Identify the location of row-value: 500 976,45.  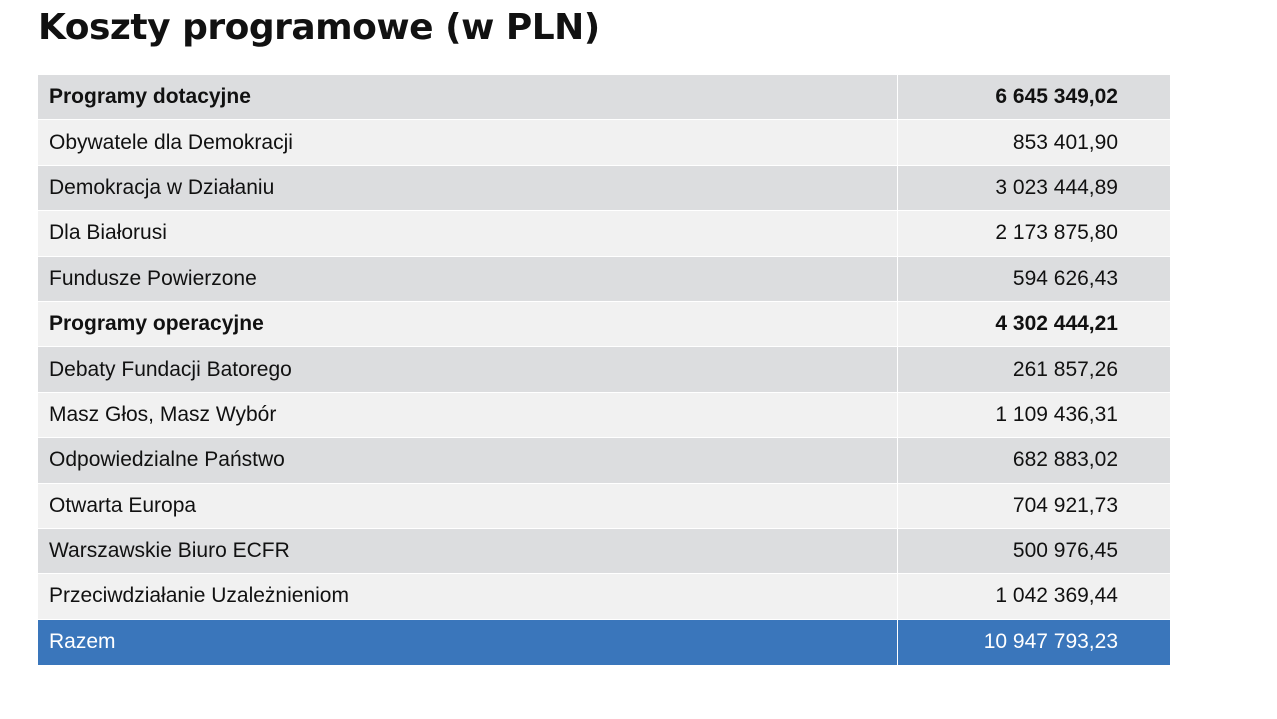
(1065, 551).